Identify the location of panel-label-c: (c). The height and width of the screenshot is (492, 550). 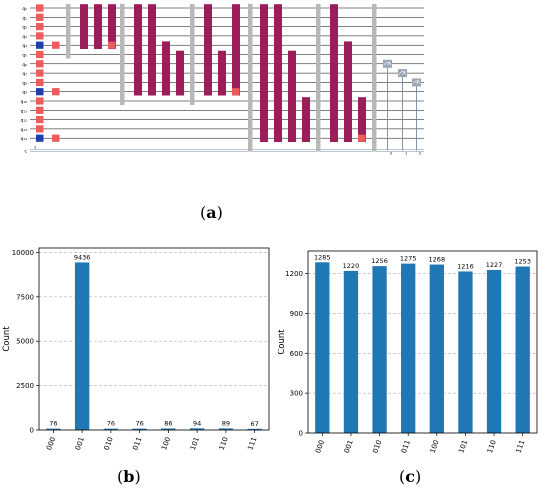
(410, 476).